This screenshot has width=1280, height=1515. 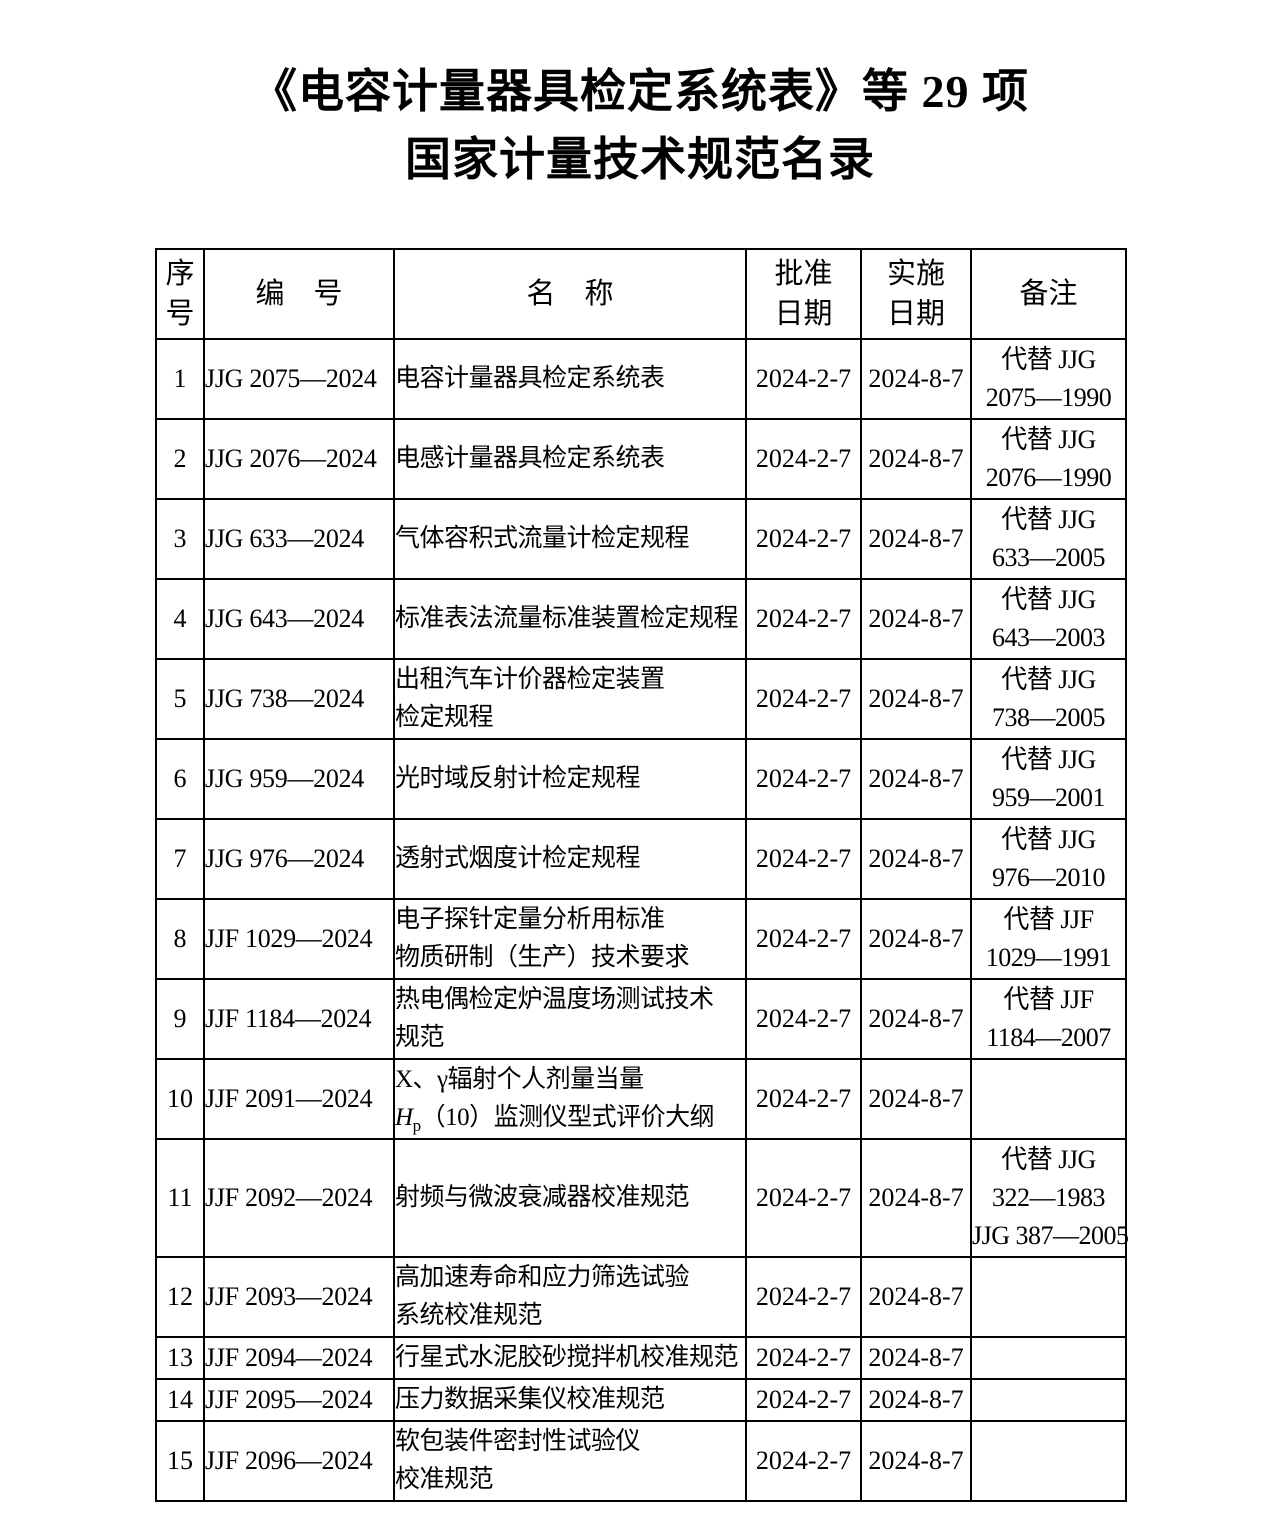 What do you see at coordinates (570, 619) in the screenshot?
I see `row-name-cell: 标准表法流量标准装置检定规程` at bounding box center [570, 619].